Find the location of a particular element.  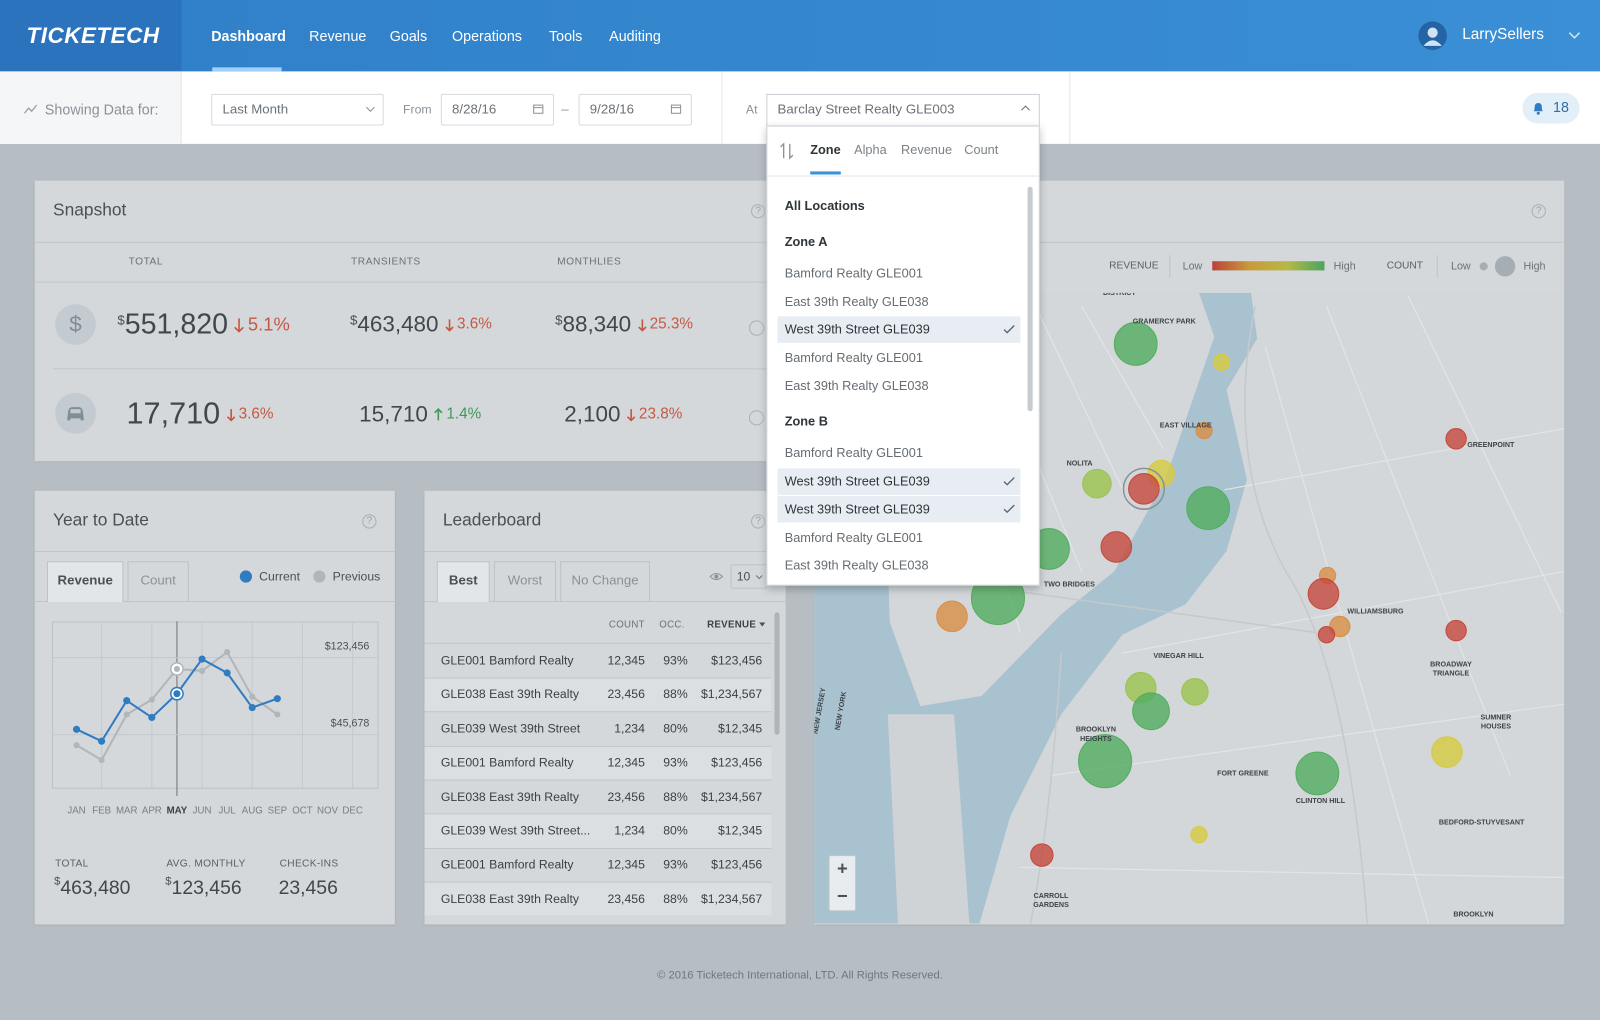

kpi-value: 15,710 is located at coordinates (393, 414).